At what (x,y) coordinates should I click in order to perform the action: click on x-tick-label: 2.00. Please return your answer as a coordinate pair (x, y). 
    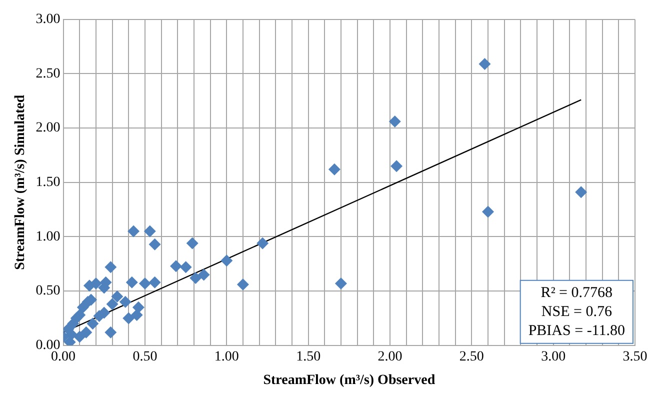
    Looking at the image, I should click on (390, 356).